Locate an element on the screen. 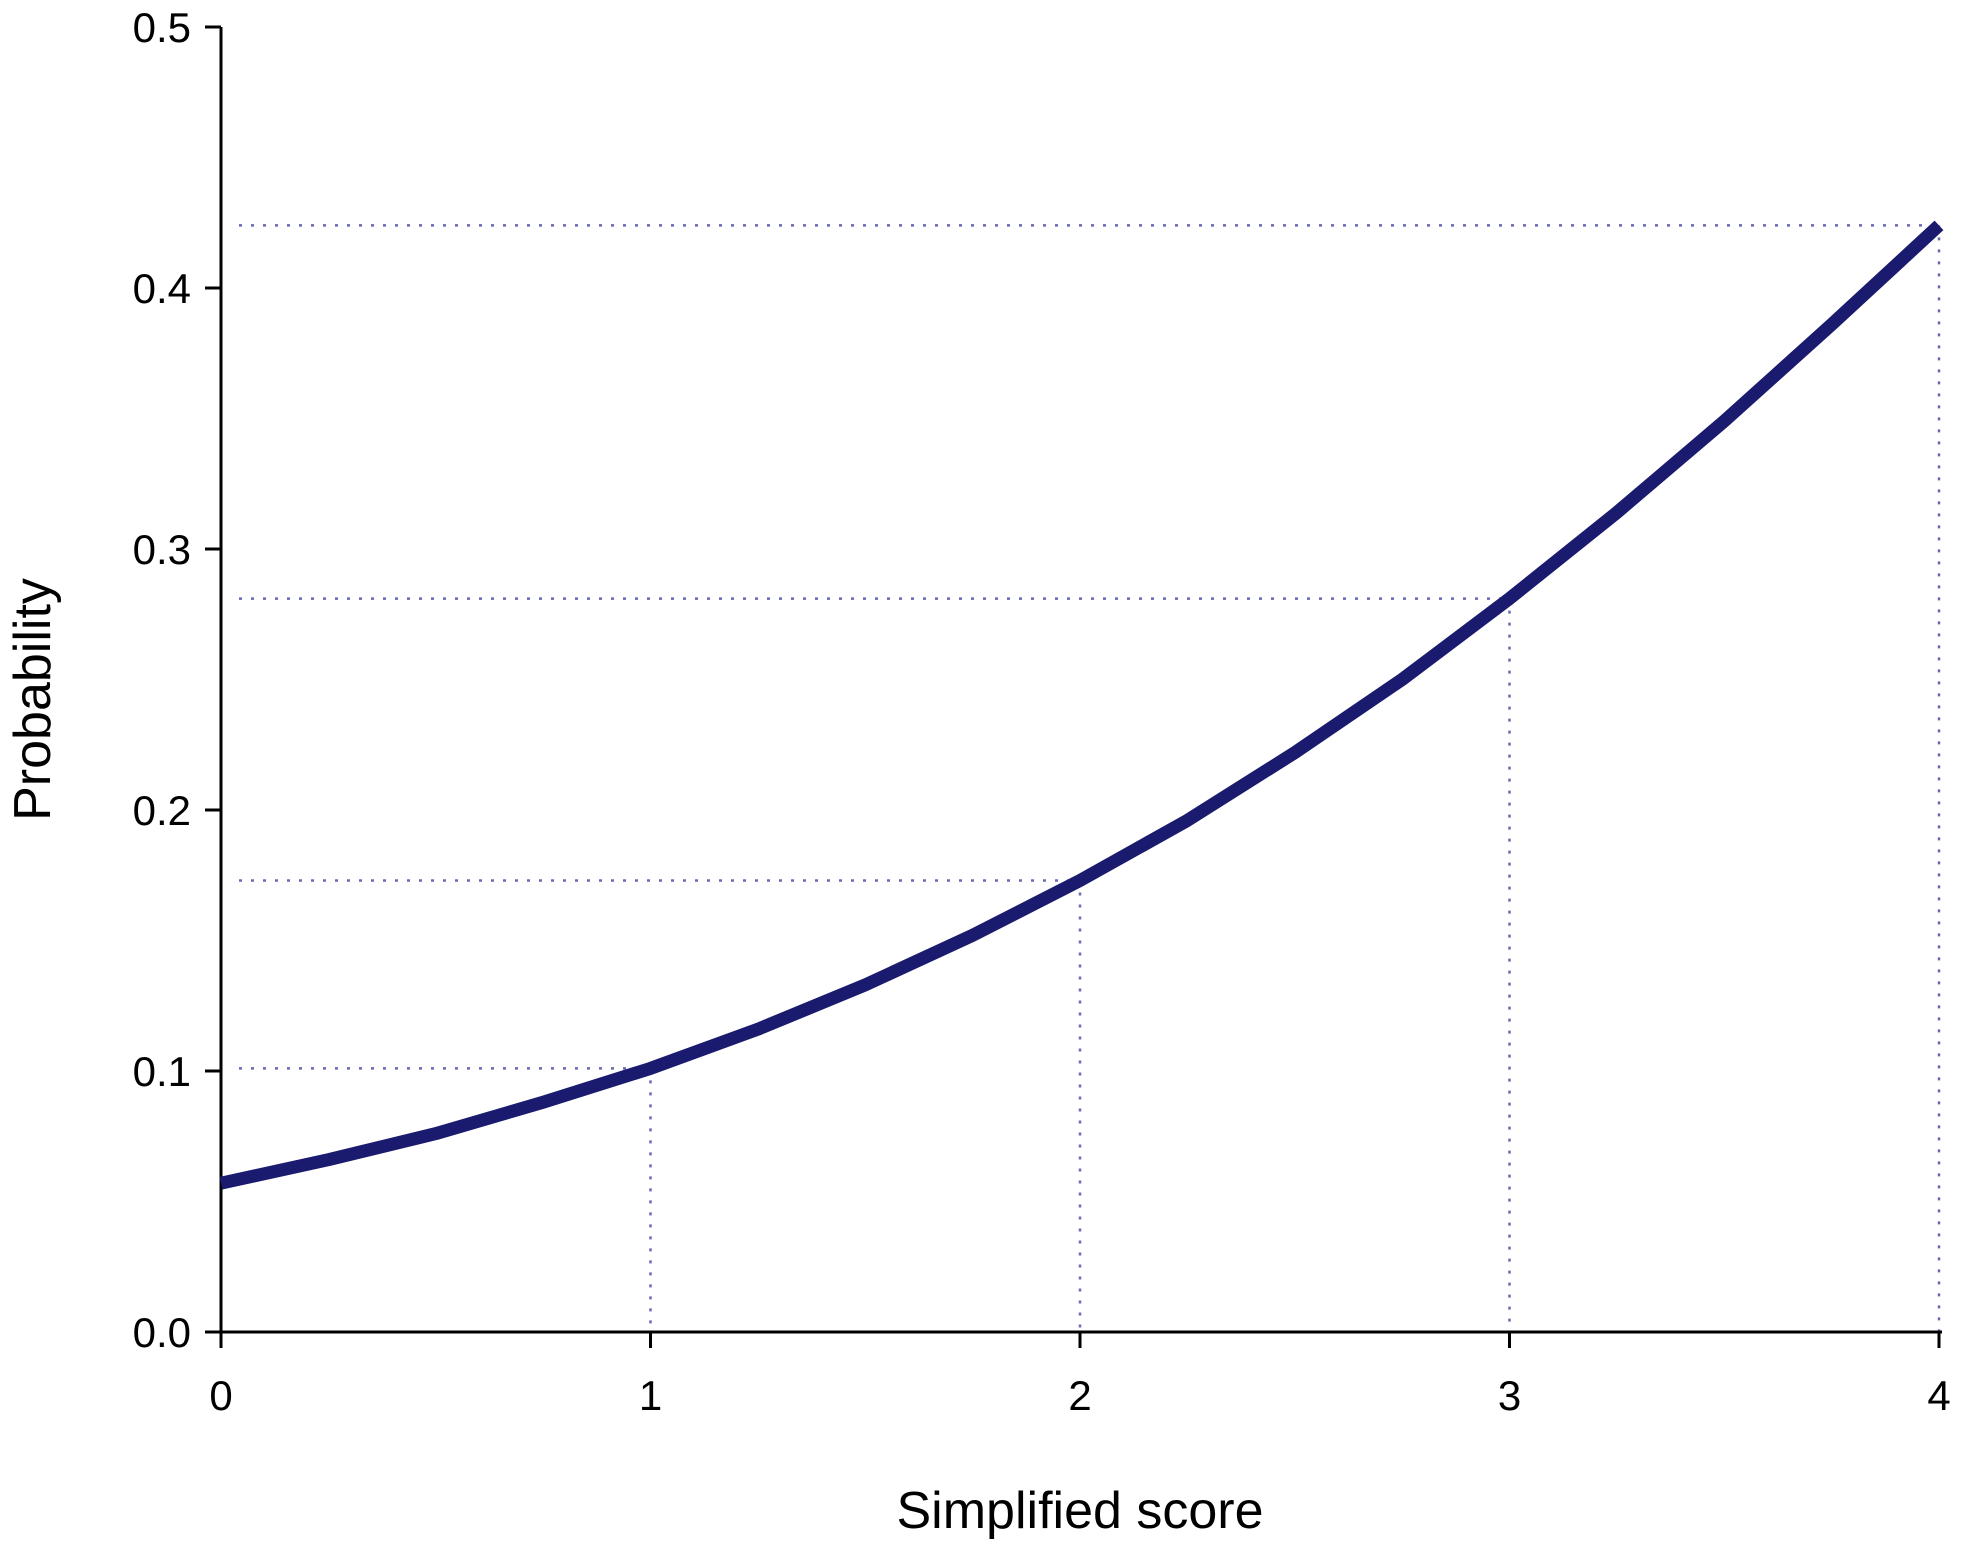  x-tick-label: 1 is located at coordinates (650, 1395).